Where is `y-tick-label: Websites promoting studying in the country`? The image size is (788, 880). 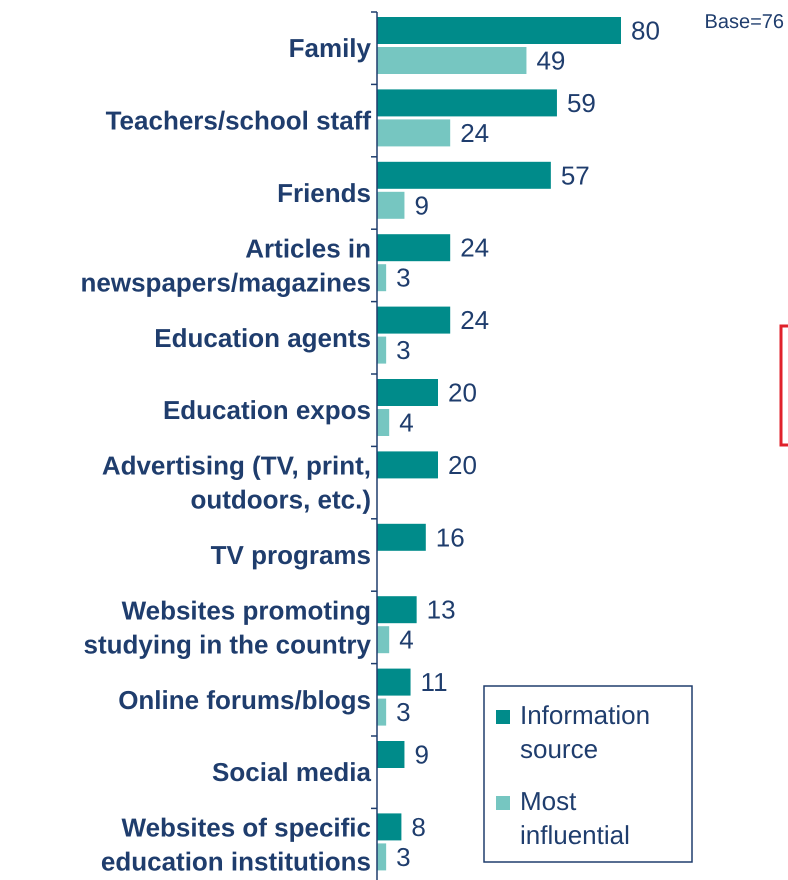
y-tick-label: Websites promoting studying in the country is located at coordinates (228, 627).